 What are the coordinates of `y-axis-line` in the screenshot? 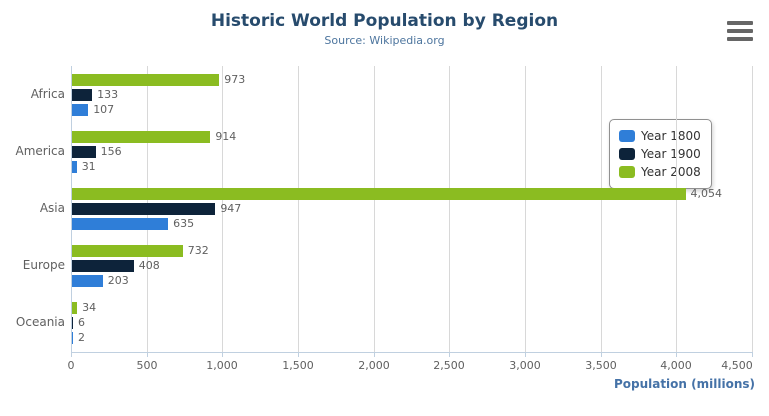 It's located at (71, 209).